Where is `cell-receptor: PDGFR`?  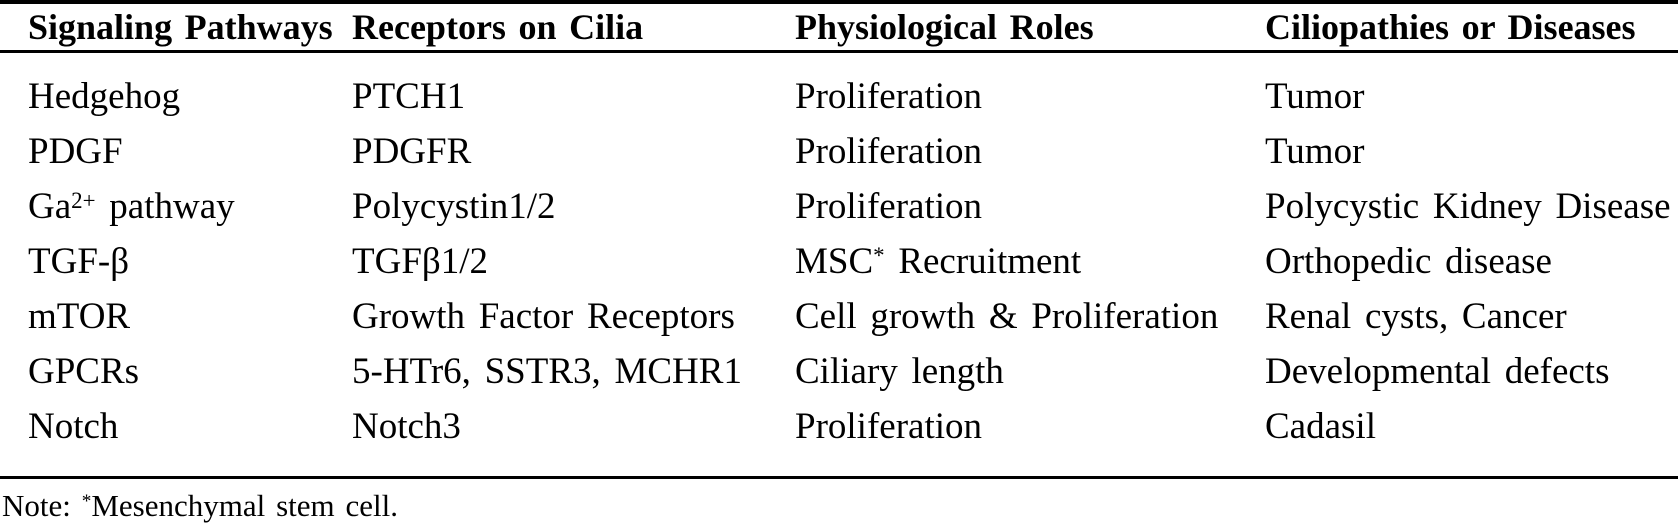 cell-receptor: PDGFR is located at coordinates (412, 151).